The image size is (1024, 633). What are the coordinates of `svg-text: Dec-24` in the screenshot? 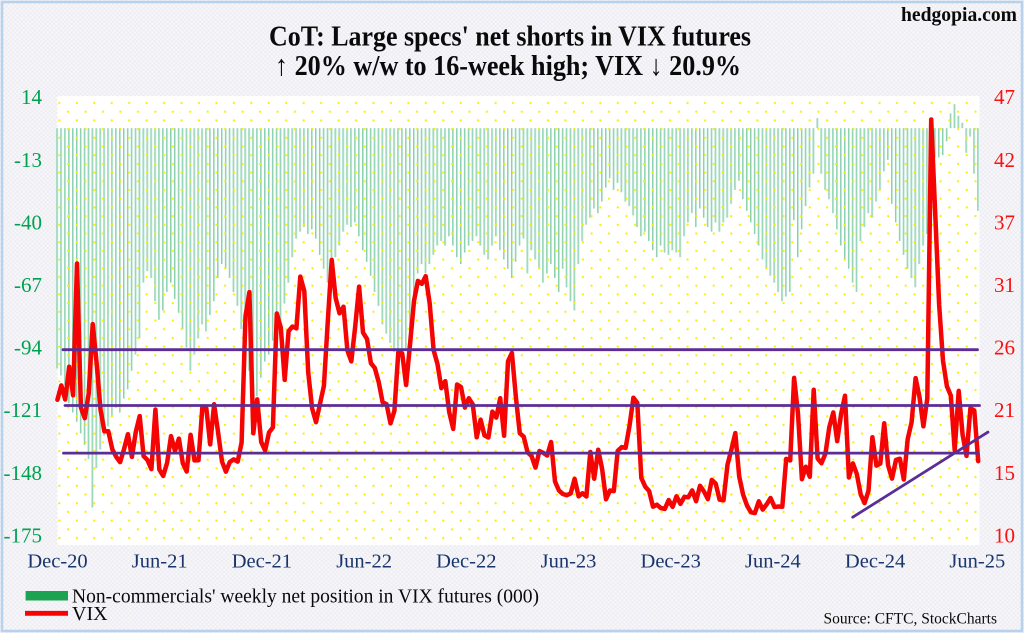 It's located at (875, 562).